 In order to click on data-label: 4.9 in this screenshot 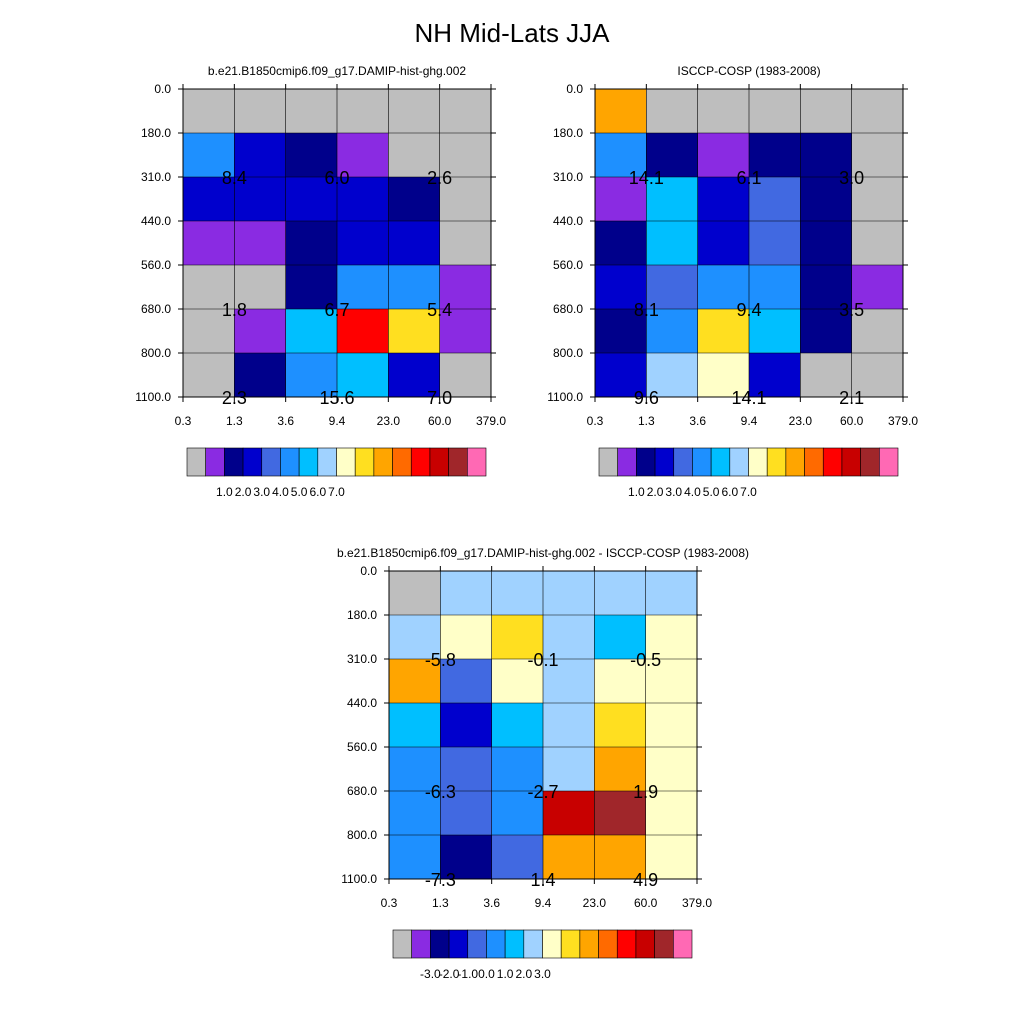, I will do `click(645, 880)`.